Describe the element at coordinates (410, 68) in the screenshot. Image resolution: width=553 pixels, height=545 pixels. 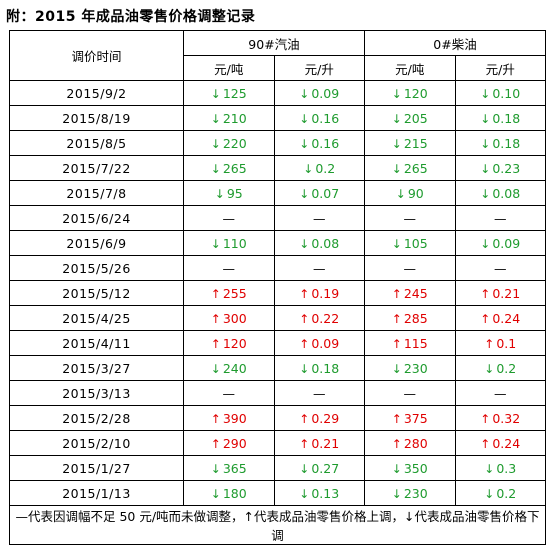
I see `diesel-unit-ton-header: 元/吨` at that location.